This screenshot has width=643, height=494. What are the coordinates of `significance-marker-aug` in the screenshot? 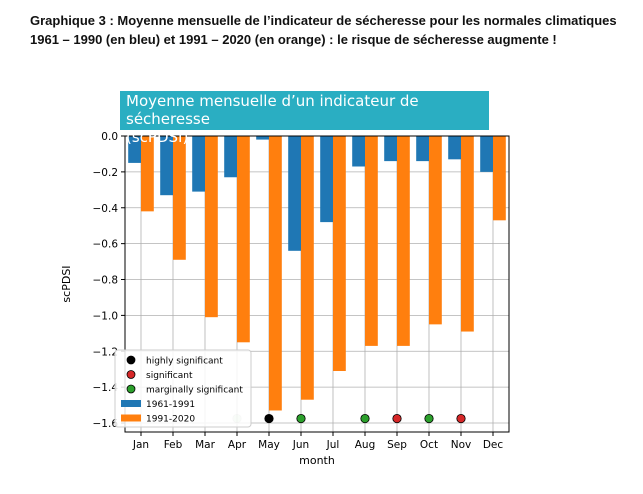 It's located at (365, 418).